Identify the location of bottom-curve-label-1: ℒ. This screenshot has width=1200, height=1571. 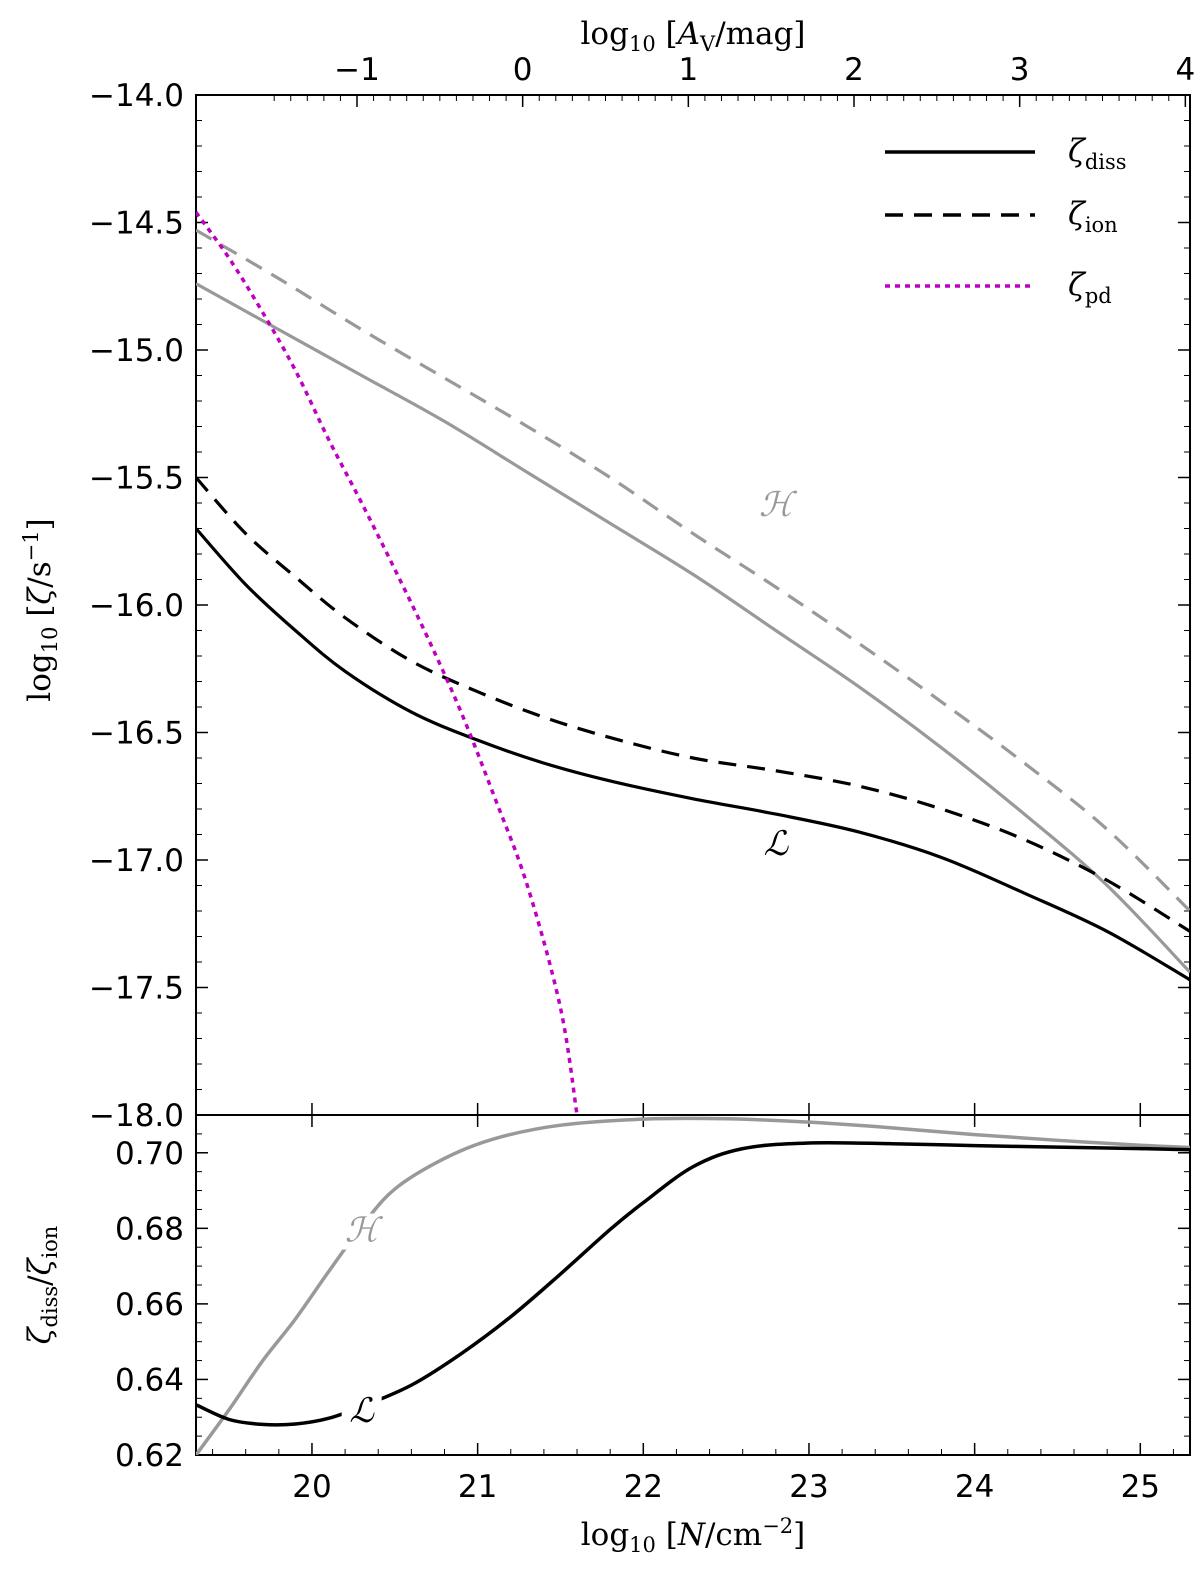
(362, 1411).